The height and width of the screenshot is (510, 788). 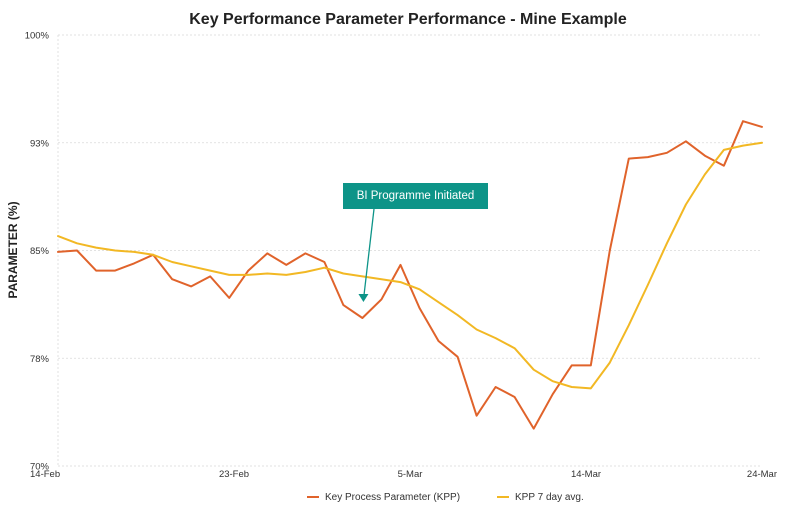 I want to click on x-tick-label: 14-Feb, so click(x=45, y=474).